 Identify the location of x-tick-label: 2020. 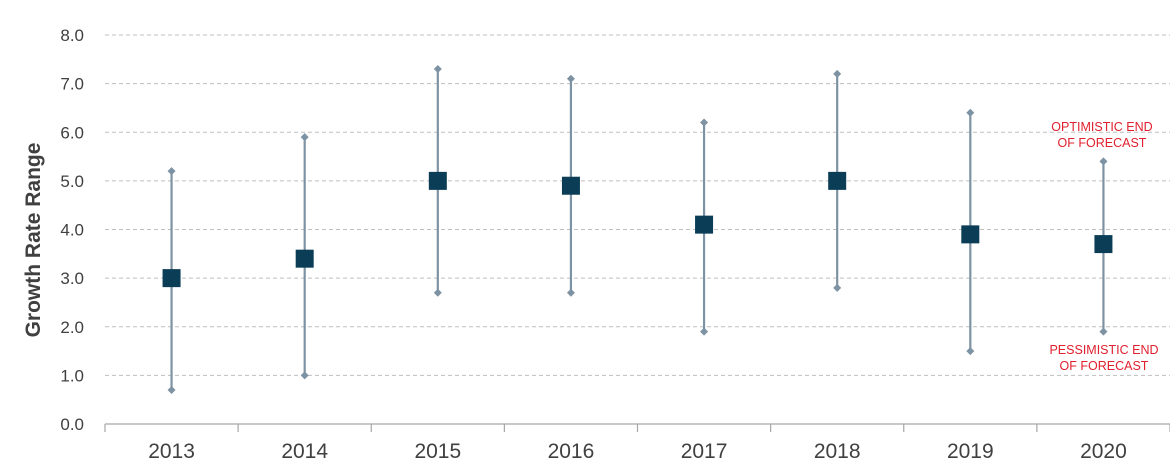
(1103, 451).